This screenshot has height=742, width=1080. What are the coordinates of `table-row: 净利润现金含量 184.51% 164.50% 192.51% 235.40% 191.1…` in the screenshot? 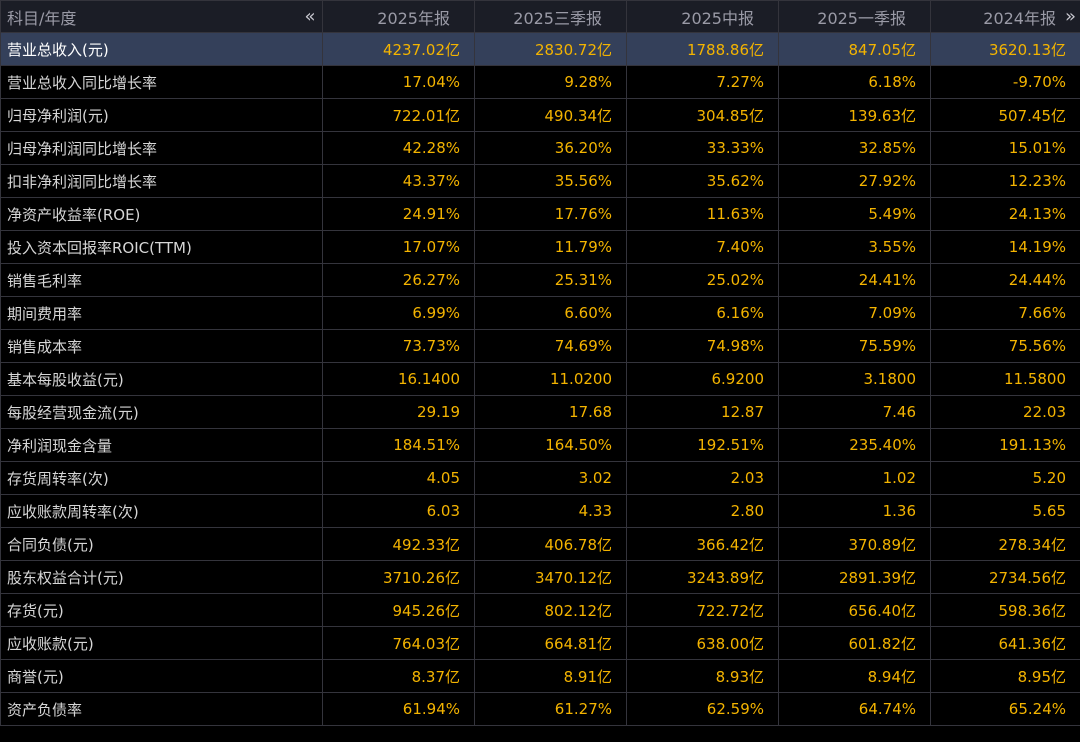 It's located at (540, 445).